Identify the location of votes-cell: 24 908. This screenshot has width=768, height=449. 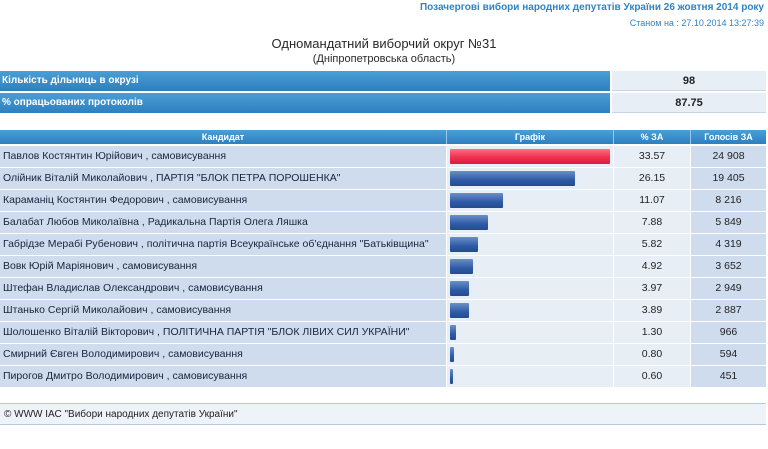
(728, 156).